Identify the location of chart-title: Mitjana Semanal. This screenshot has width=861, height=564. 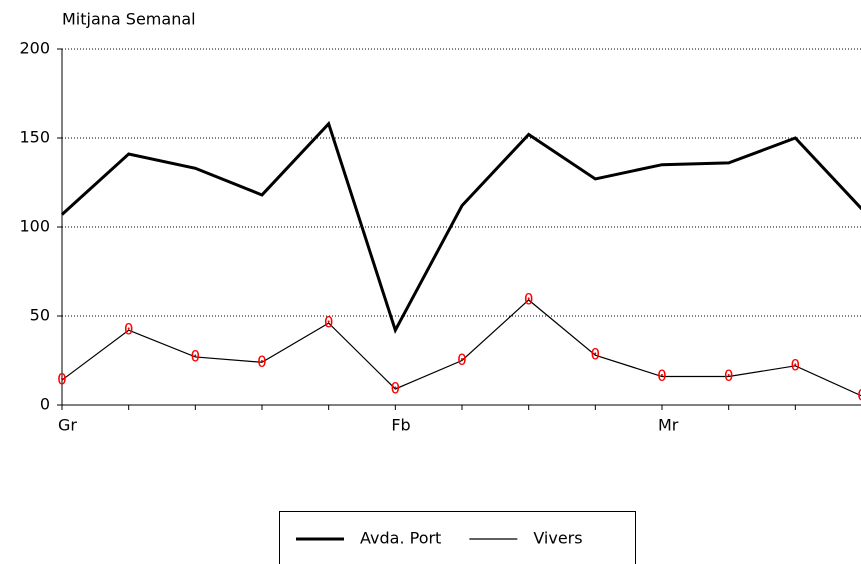
(129, 19).